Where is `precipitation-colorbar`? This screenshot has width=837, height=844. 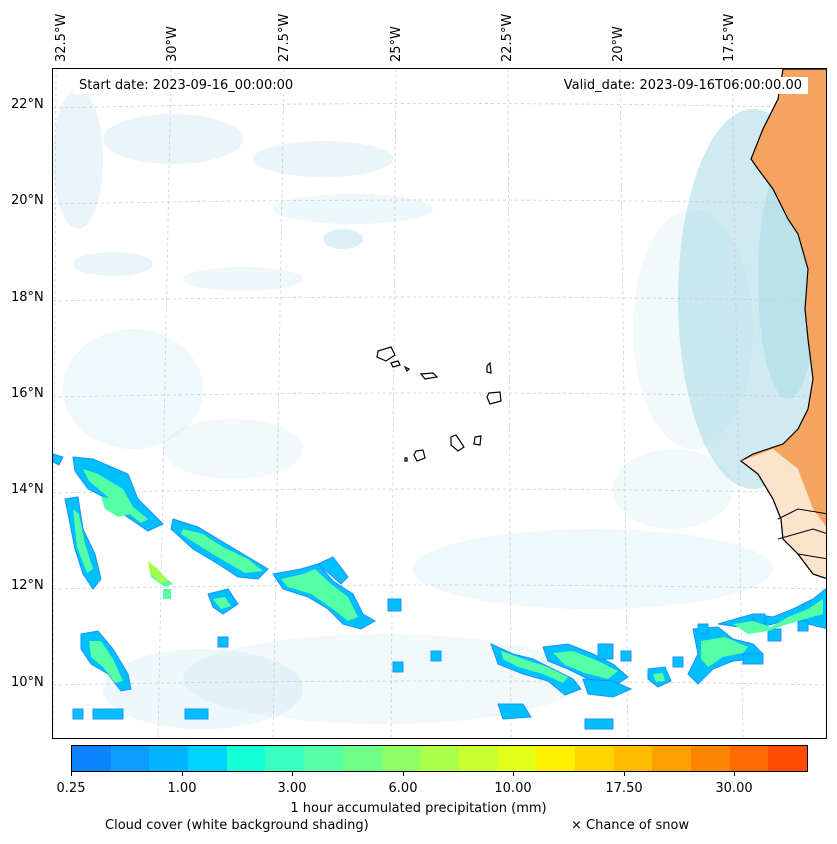
precipitation-colorbar is located at coordinates (439, 758).